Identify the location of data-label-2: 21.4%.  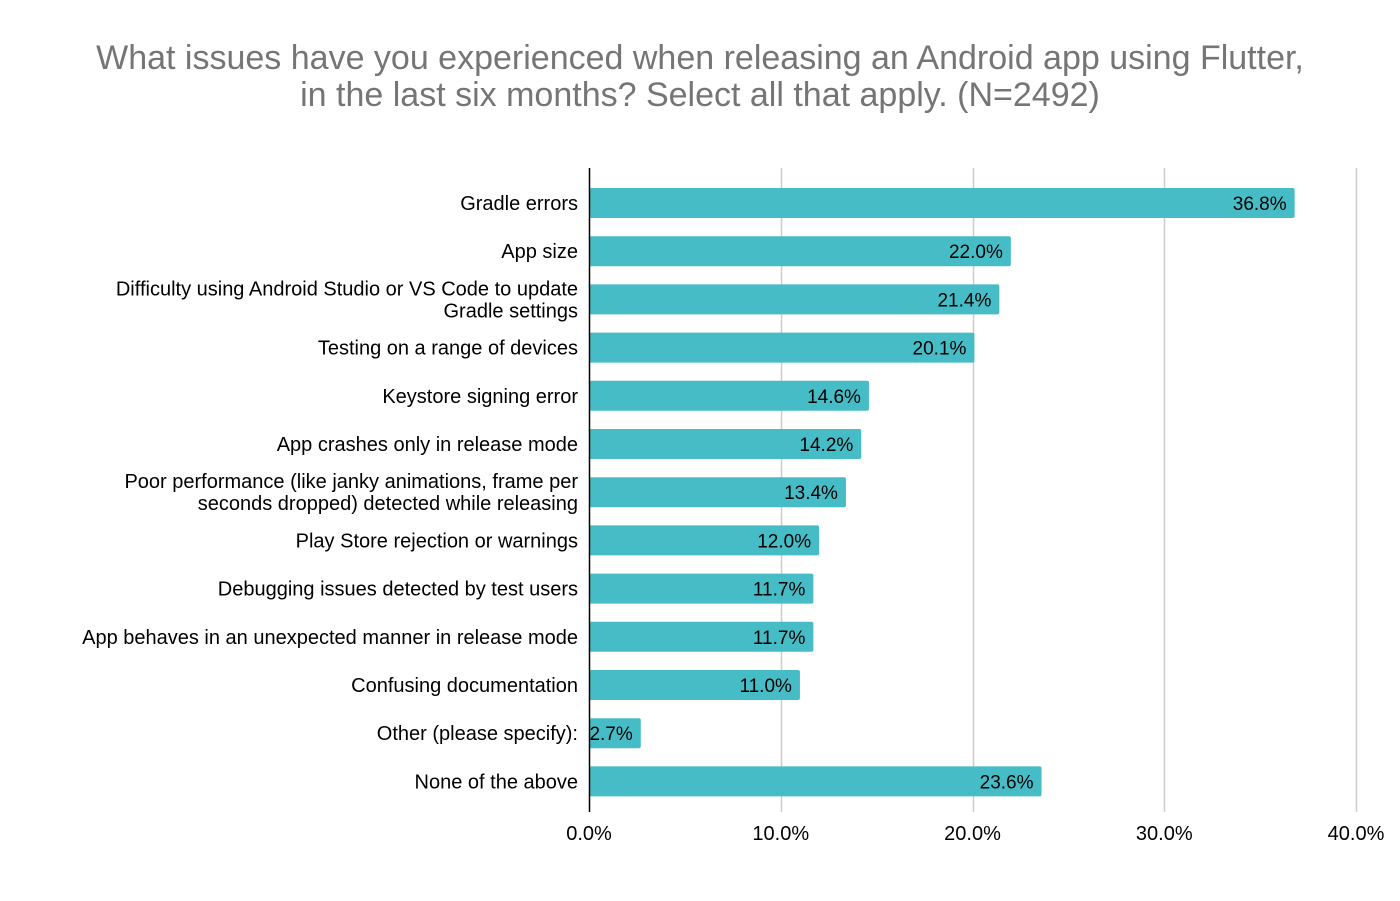
(964, 300).